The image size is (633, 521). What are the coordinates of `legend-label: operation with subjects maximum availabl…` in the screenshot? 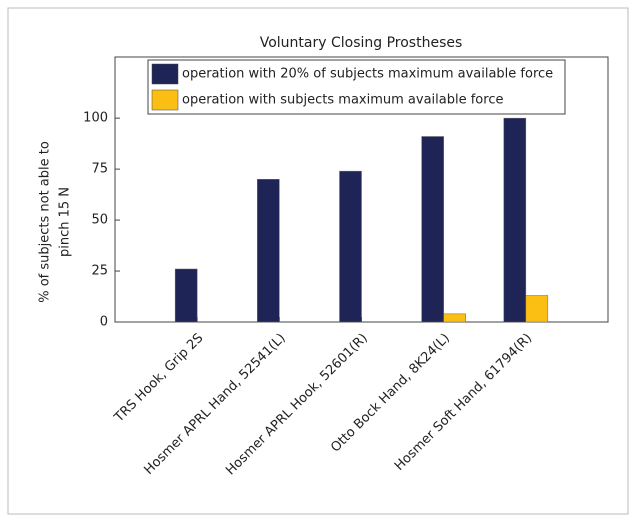 It's located at (342, 100).